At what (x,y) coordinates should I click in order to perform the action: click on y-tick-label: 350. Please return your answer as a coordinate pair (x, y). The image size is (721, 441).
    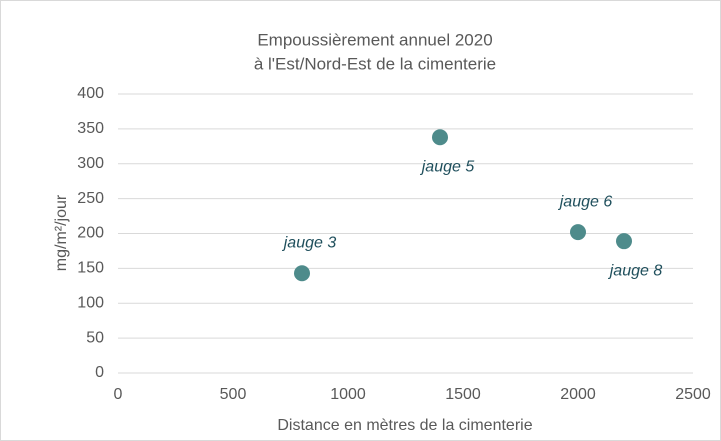
    Looking at the image, I should click on (90, 128).